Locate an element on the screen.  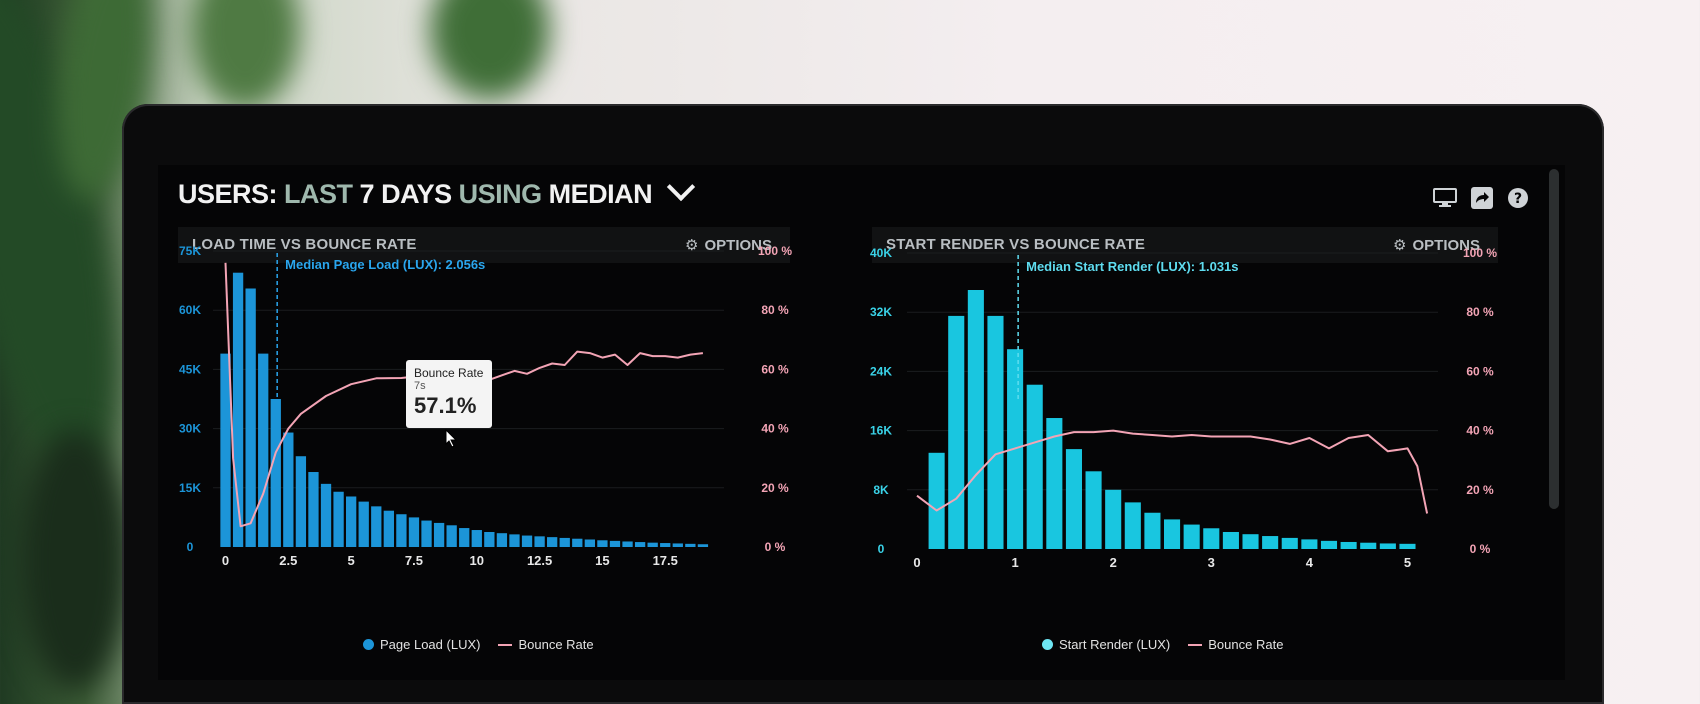
y-tick-label: 32K is located at coordinates (881, 312).